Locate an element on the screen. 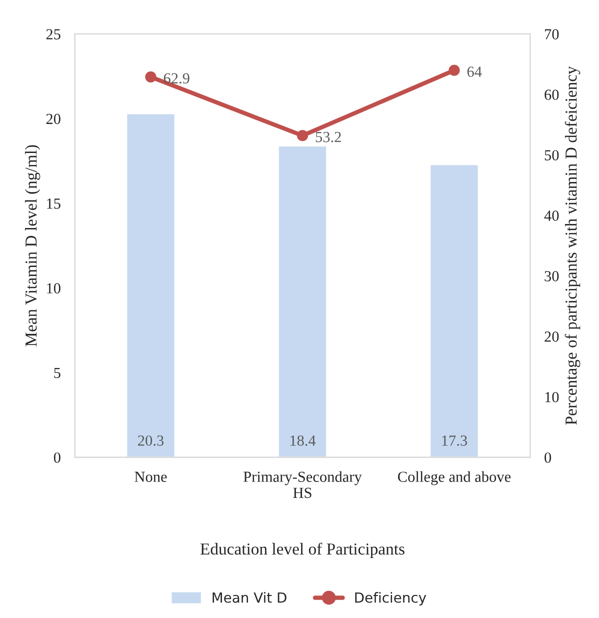  y2-tick-label: 10 is located at coordinates (552, 397).